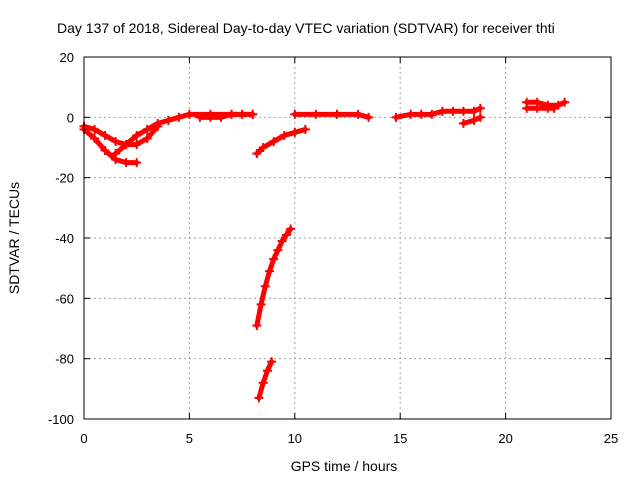  What do you see at coordinates (64, 178) in the screenshot?
I see `y-tick-label: -20` at bounding box center [64, 178].